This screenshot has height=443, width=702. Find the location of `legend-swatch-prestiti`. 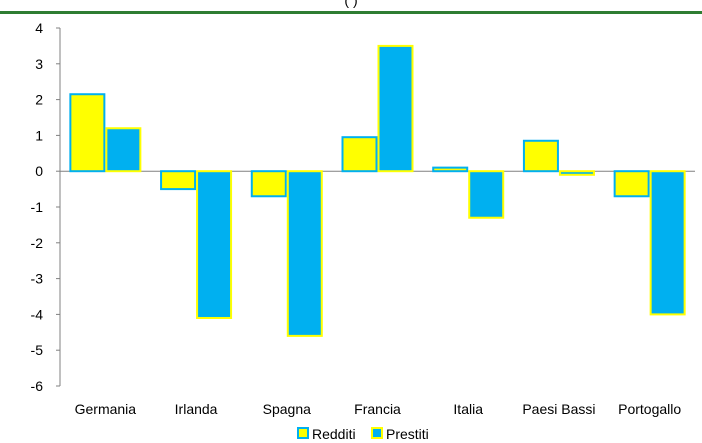

legend-swatch-prestiti is located at coordinates (377, 433).